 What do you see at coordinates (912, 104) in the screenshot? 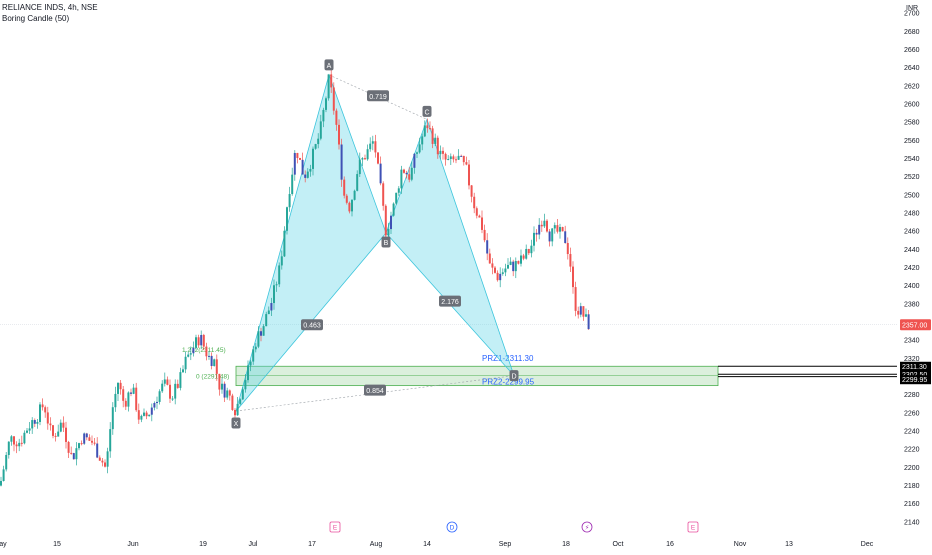
I see `y-tick-label: 2600` at bounding box center [912, 104].